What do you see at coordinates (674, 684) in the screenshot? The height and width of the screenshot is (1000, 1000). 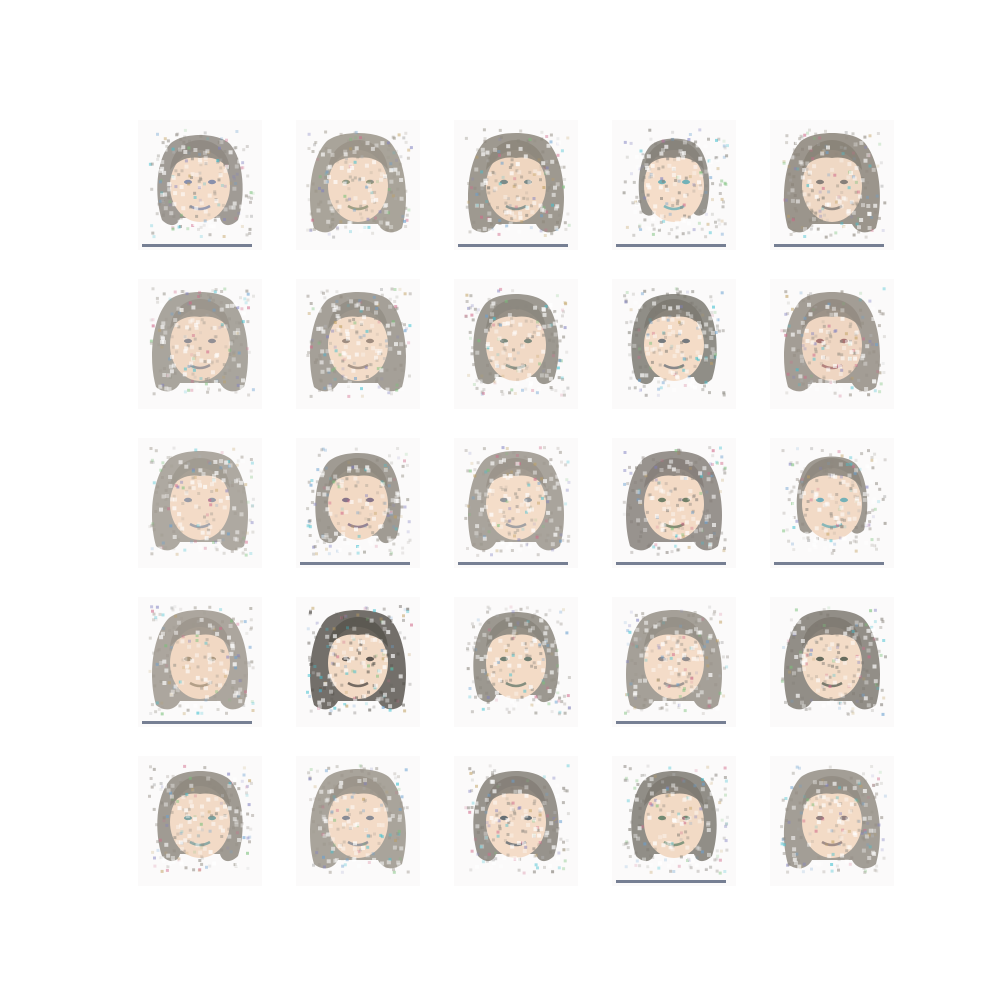 I see `mouth` at bounding box center [674, 684].